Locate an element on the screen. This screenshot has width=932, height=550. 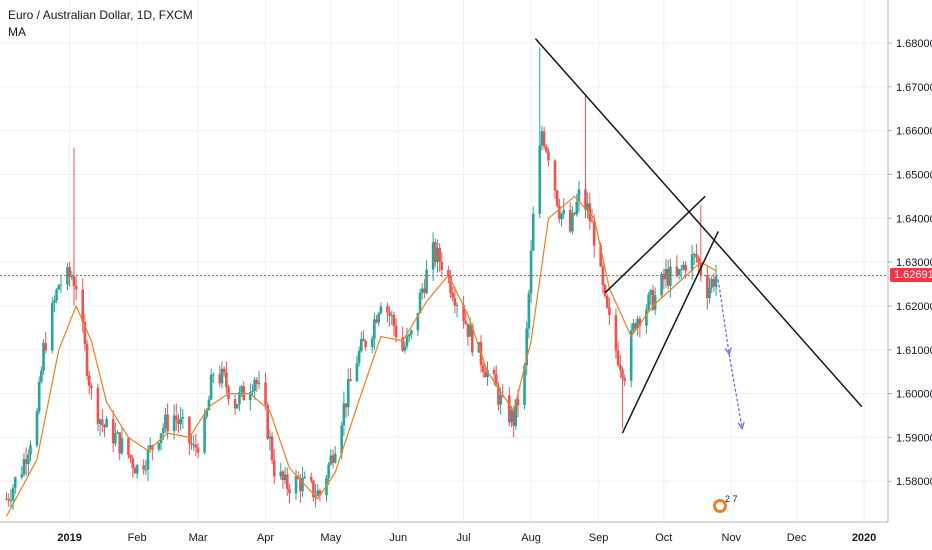
price-tick-label: 1.62000 is located at coordinates (914, 307).